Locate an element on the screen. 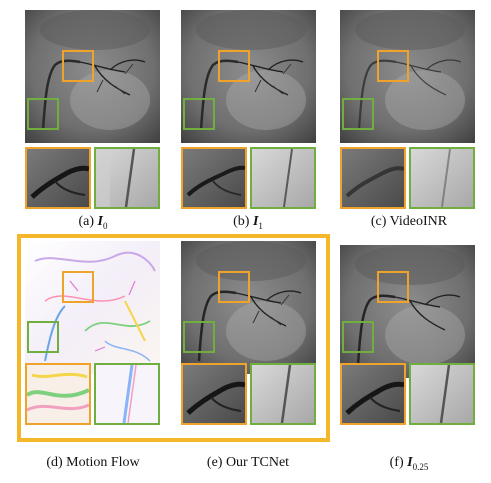 This screenshot has height=483, width=491. motion-flow-image is located at coordinates (92, 307).